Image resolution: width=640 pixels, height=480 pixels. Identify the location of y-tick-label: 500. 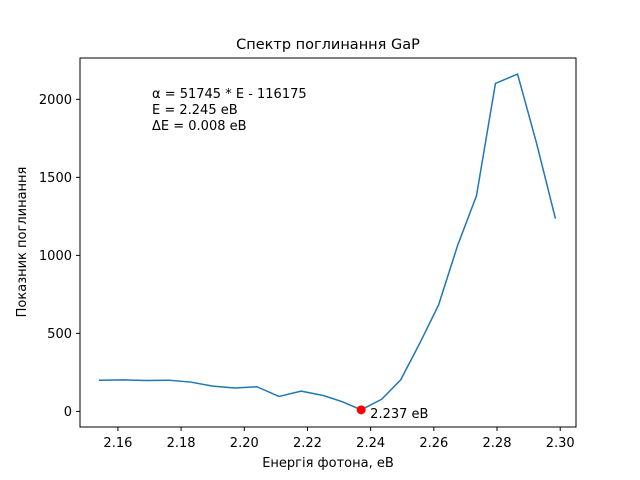
(59, 334).